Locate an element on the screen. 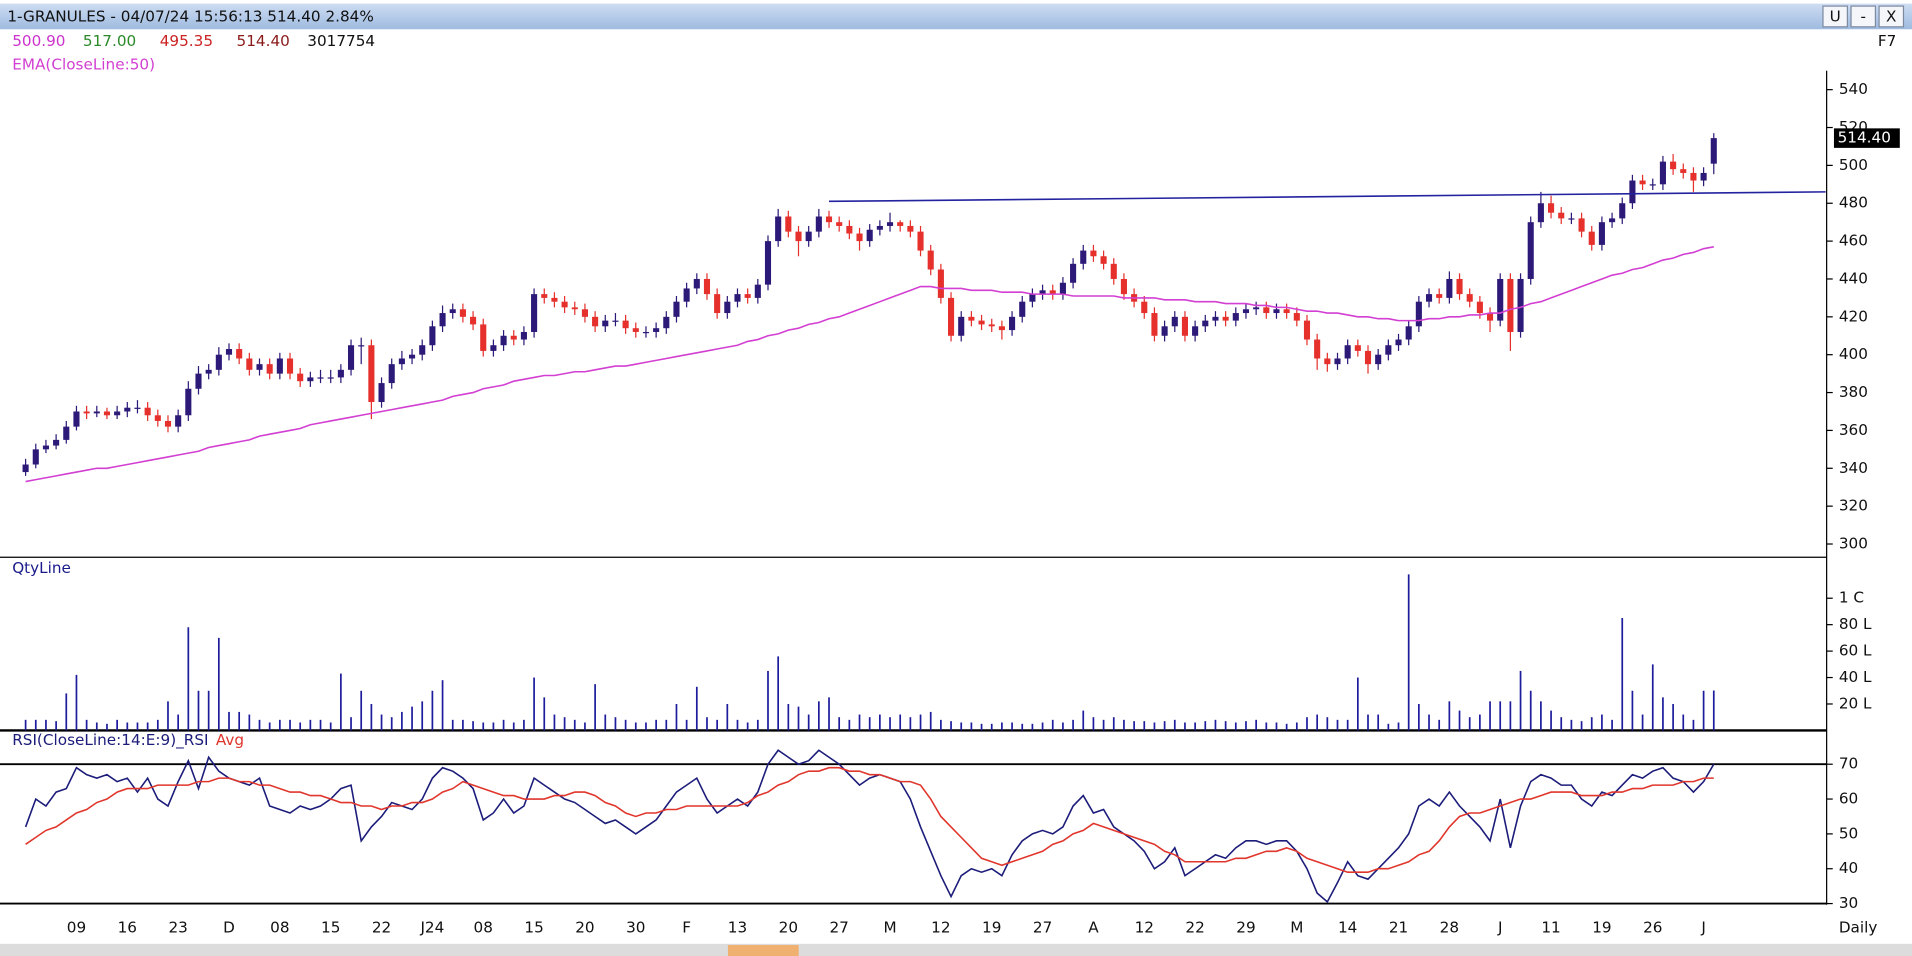 The image size is (1912, 956). y-tick-label: 380 is located at coordinates (1853, 392).